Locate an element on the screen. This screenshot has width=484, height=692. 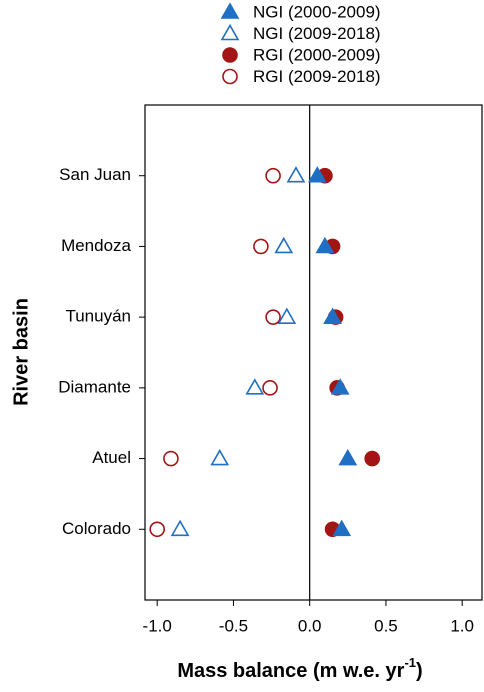
x-label-sup: -1 is located at coordinates (410, 662).